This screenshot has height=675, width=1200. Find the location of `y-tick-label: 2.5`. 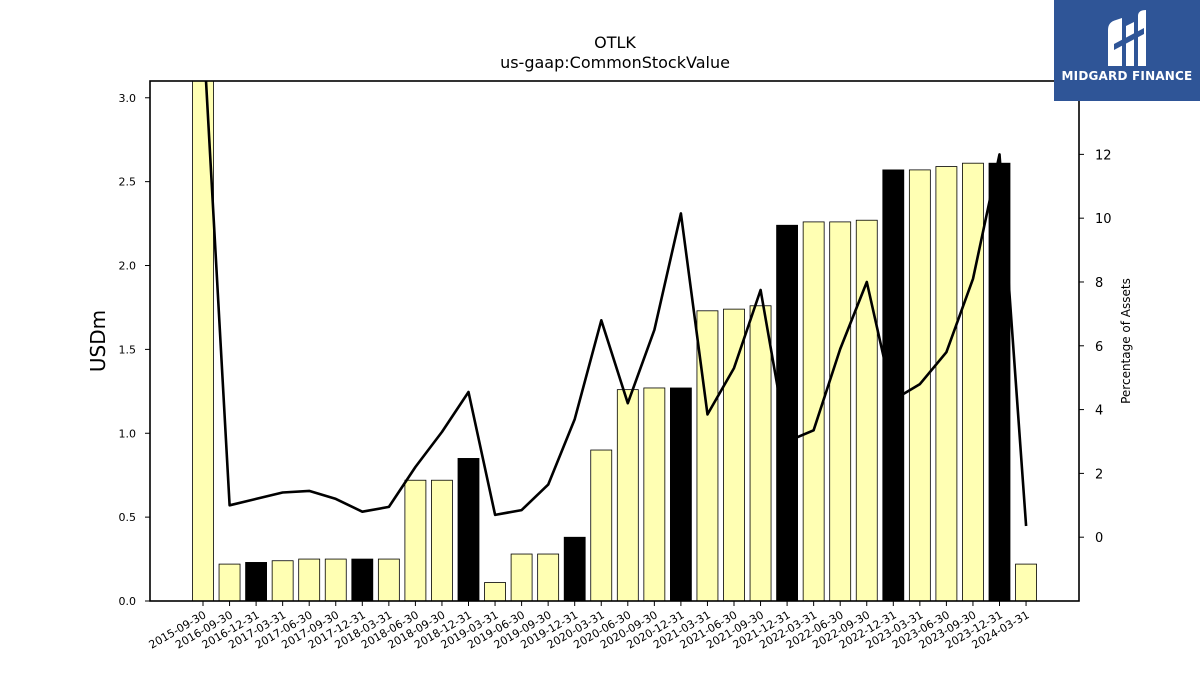

y-tick-label: 2.5 is located at coordinates (128, 182).